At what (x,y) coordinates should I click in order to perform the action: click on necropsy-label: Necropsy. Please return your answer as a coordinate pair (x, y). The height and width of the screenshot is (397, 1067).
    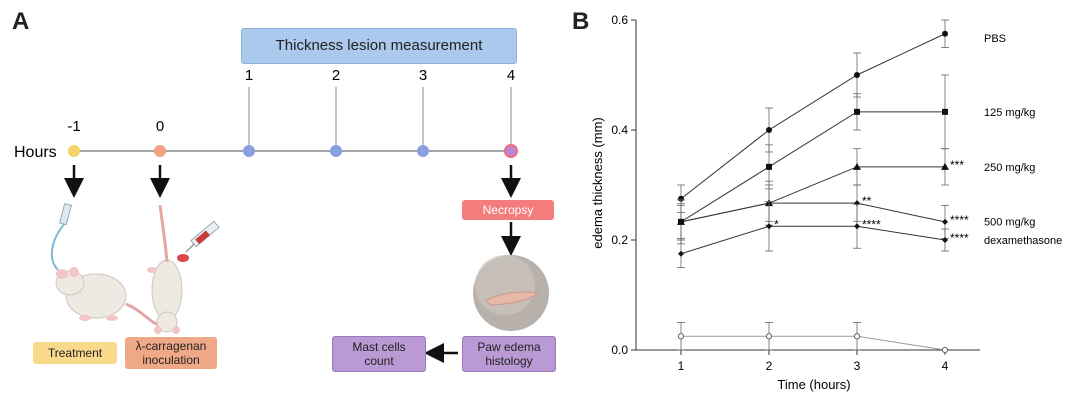
    Looking at the image, I should click on (508, 210).